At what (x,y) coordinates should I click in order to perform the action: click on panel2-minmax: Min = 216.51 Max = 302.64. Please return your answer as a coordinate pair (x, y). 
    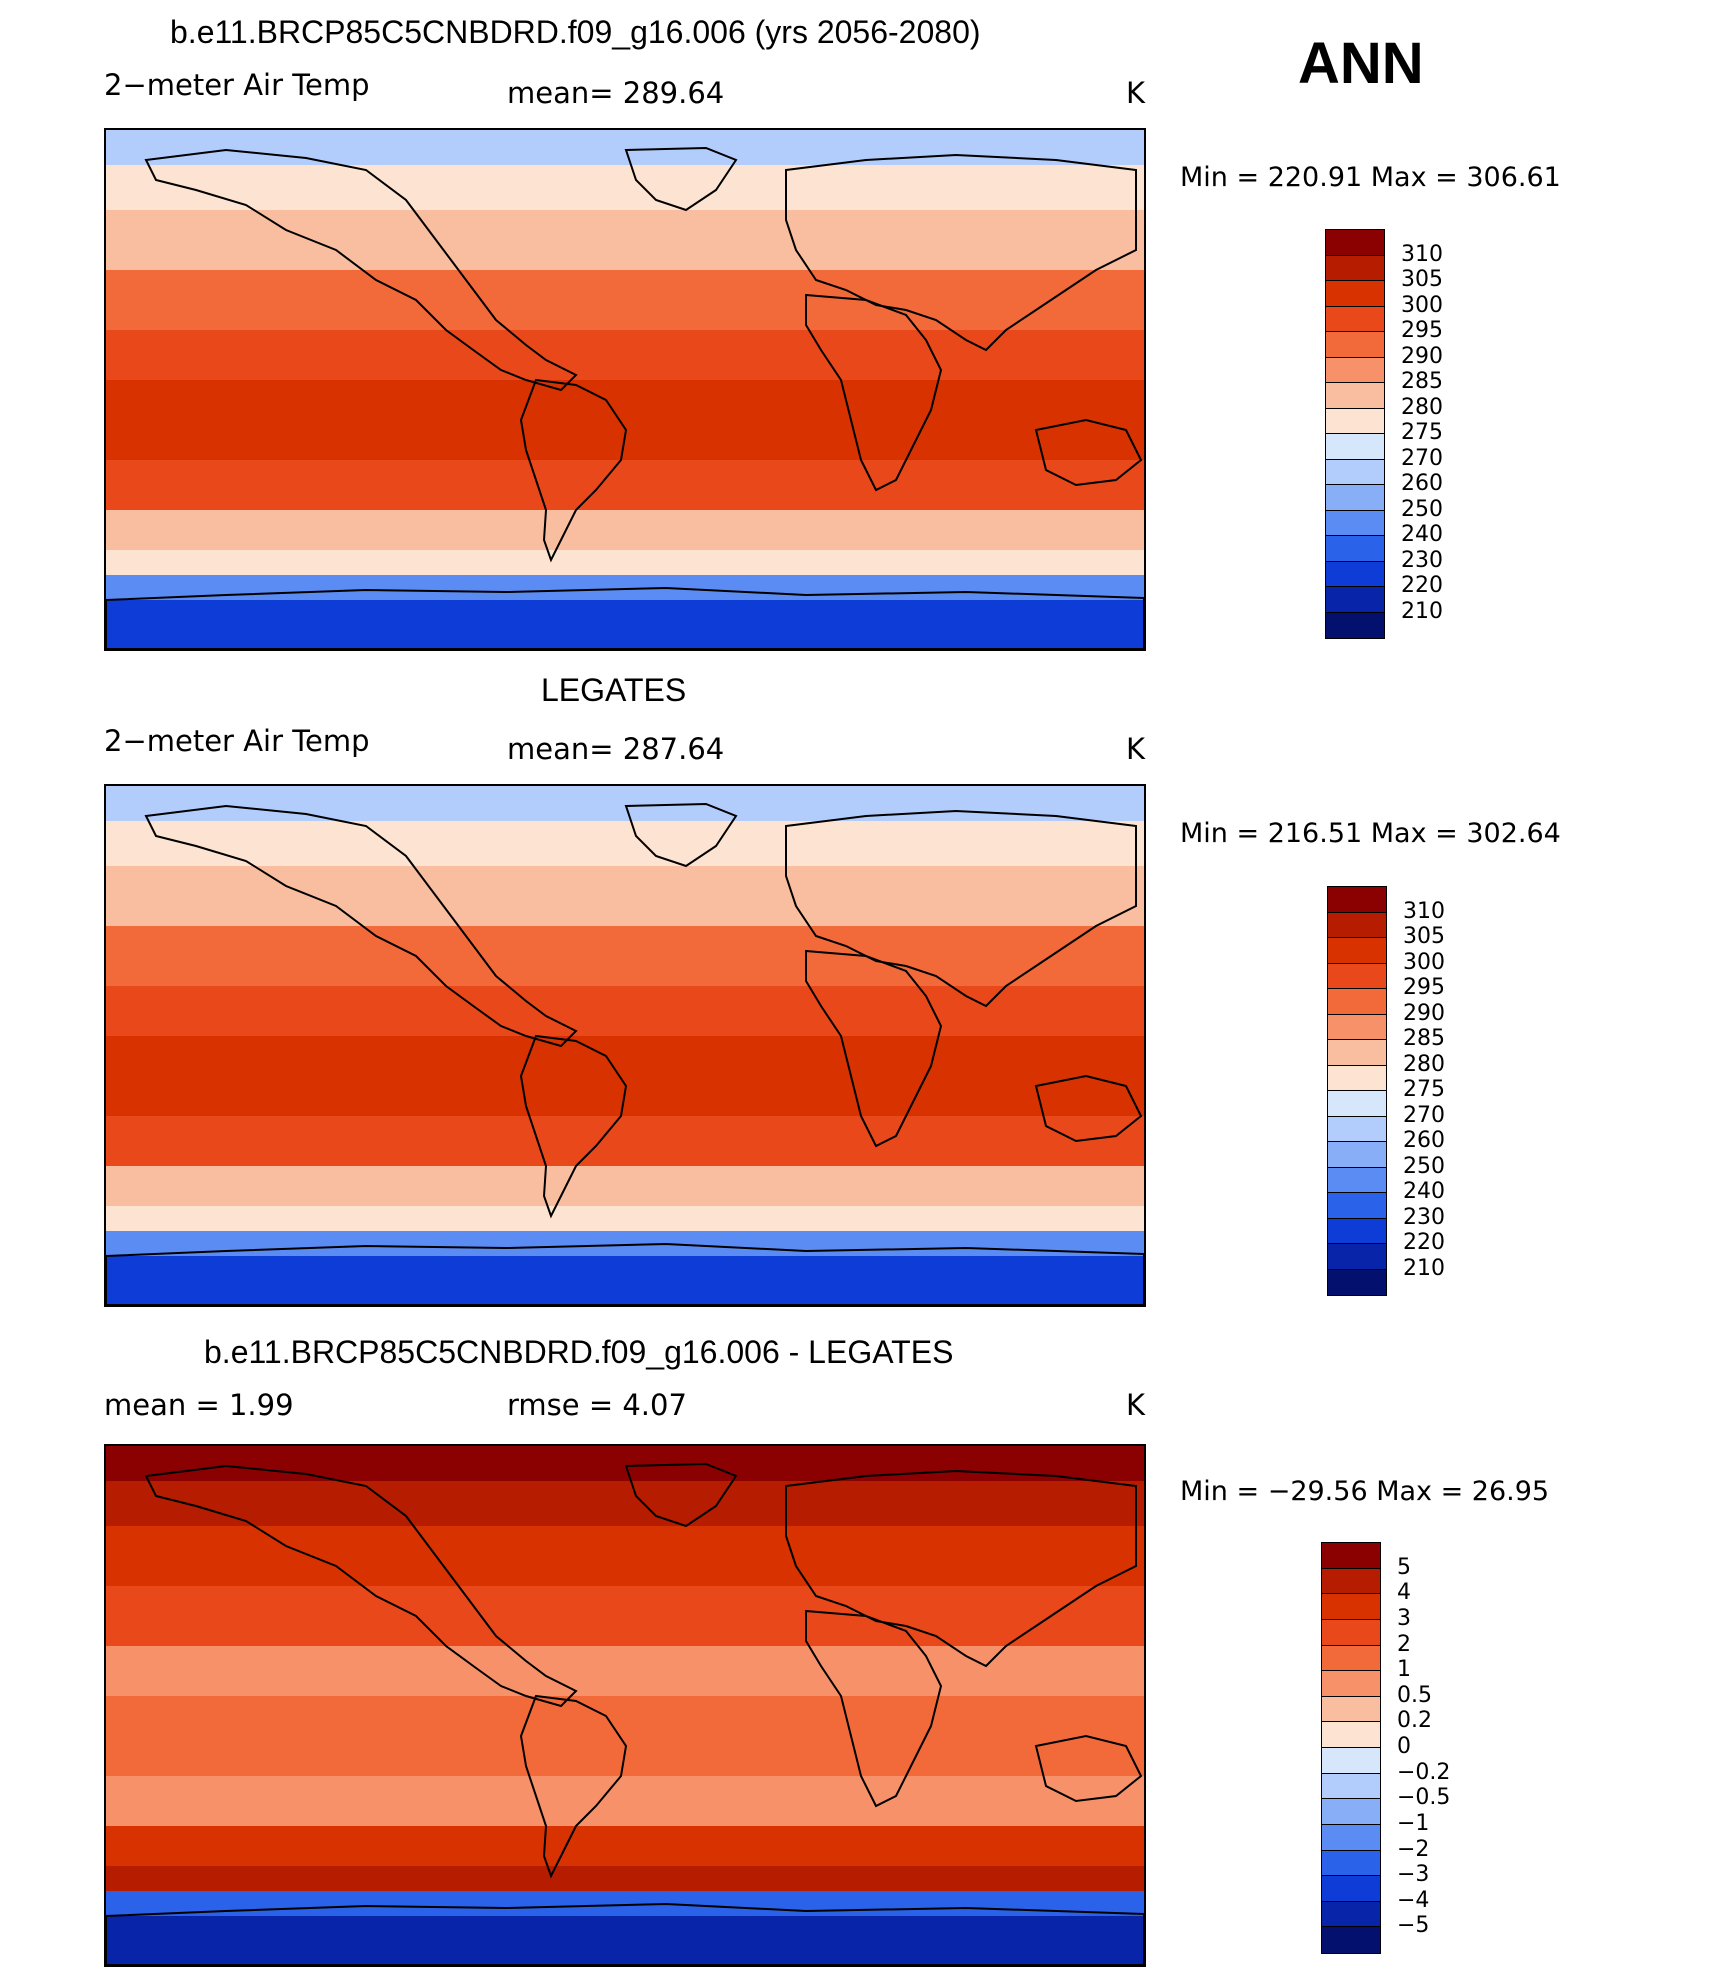
    Looking at the image, I should click on (1370, 833).